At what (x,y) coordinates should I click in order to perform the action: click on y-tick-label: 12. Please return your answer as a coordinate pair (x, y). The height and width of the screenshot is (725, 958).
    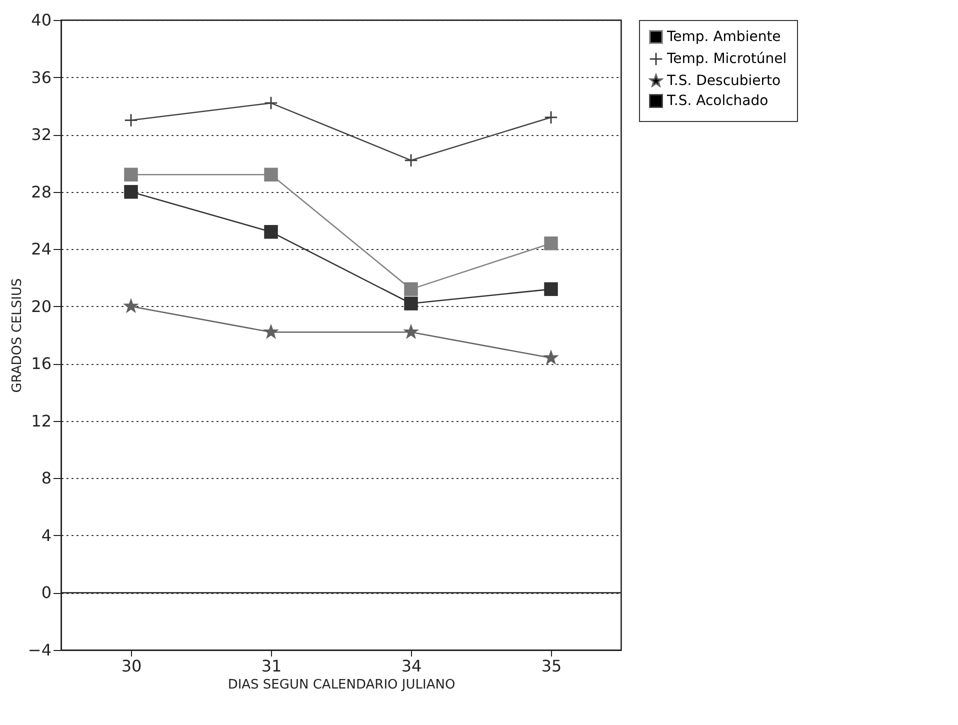
    Looking at the image, I should click on (41, 420).